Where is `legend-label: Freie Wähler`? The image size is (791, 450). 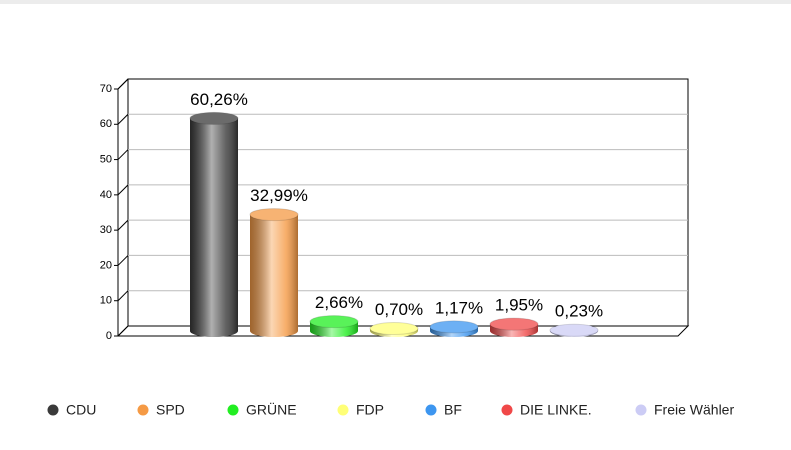
legend-label: Freie Wähler is located at coordinates (694, 410).